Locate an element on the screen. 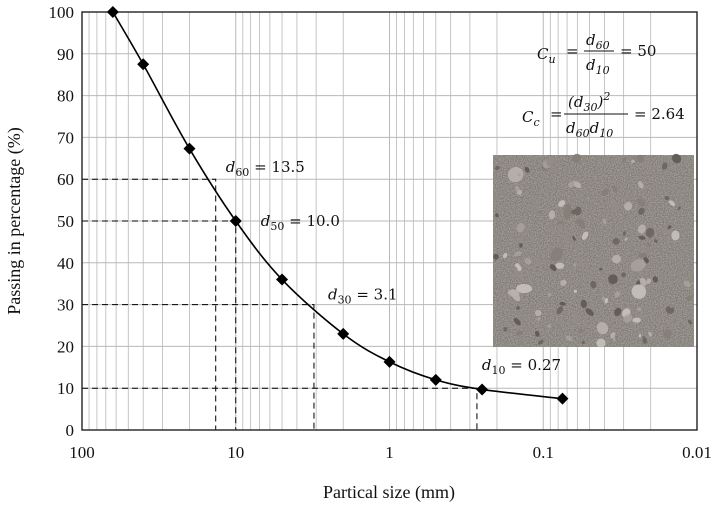  x-tick-label: 0.1 is located at coordinates (543, 452).